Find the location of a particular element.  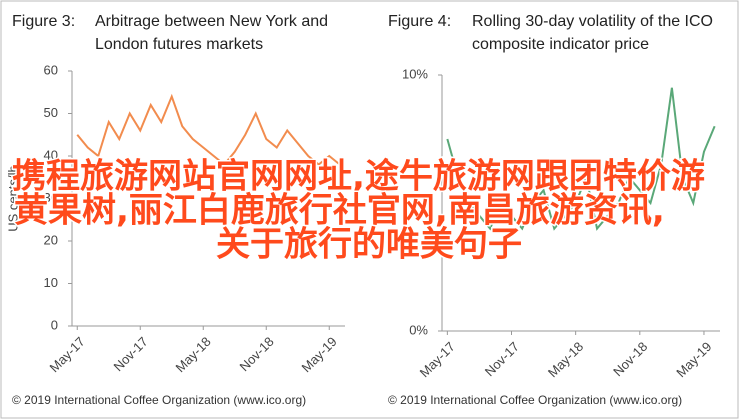

overlay-text: 黄果树,丽江白鹿旅行社官网,南昌旅游资讯, is located at coordinates (339, 211).